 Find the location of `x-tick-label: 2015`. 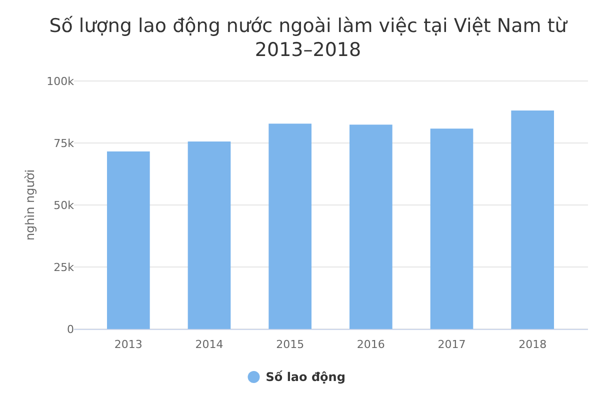

x-tick-label: 2015 is located at coordinates (290, 344).